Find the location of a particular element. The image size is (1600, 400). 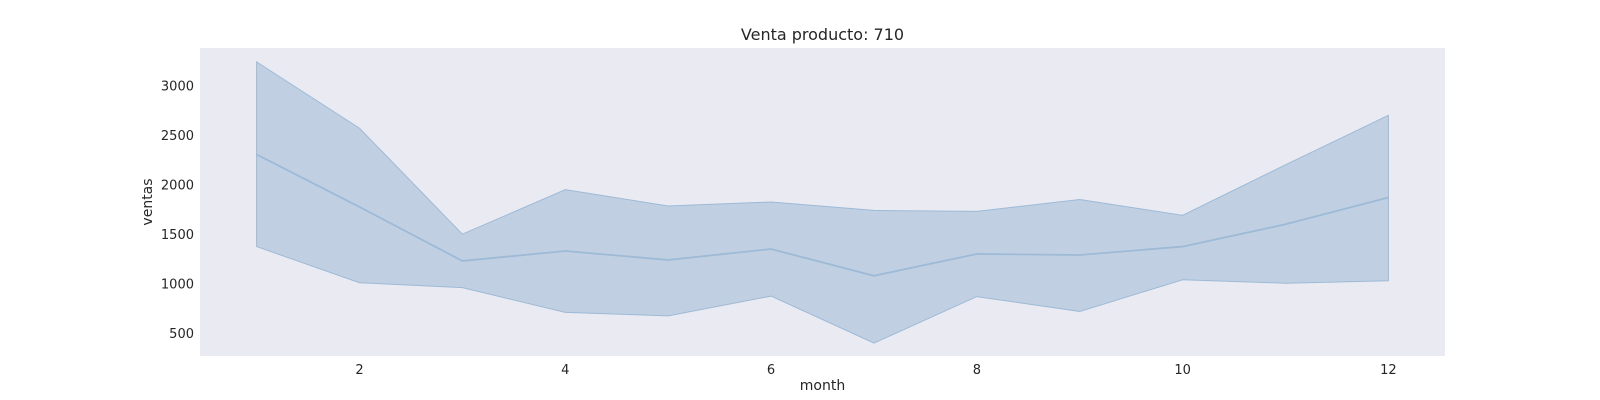

y-tick-label: 500 is located at coordinates (181, 334).